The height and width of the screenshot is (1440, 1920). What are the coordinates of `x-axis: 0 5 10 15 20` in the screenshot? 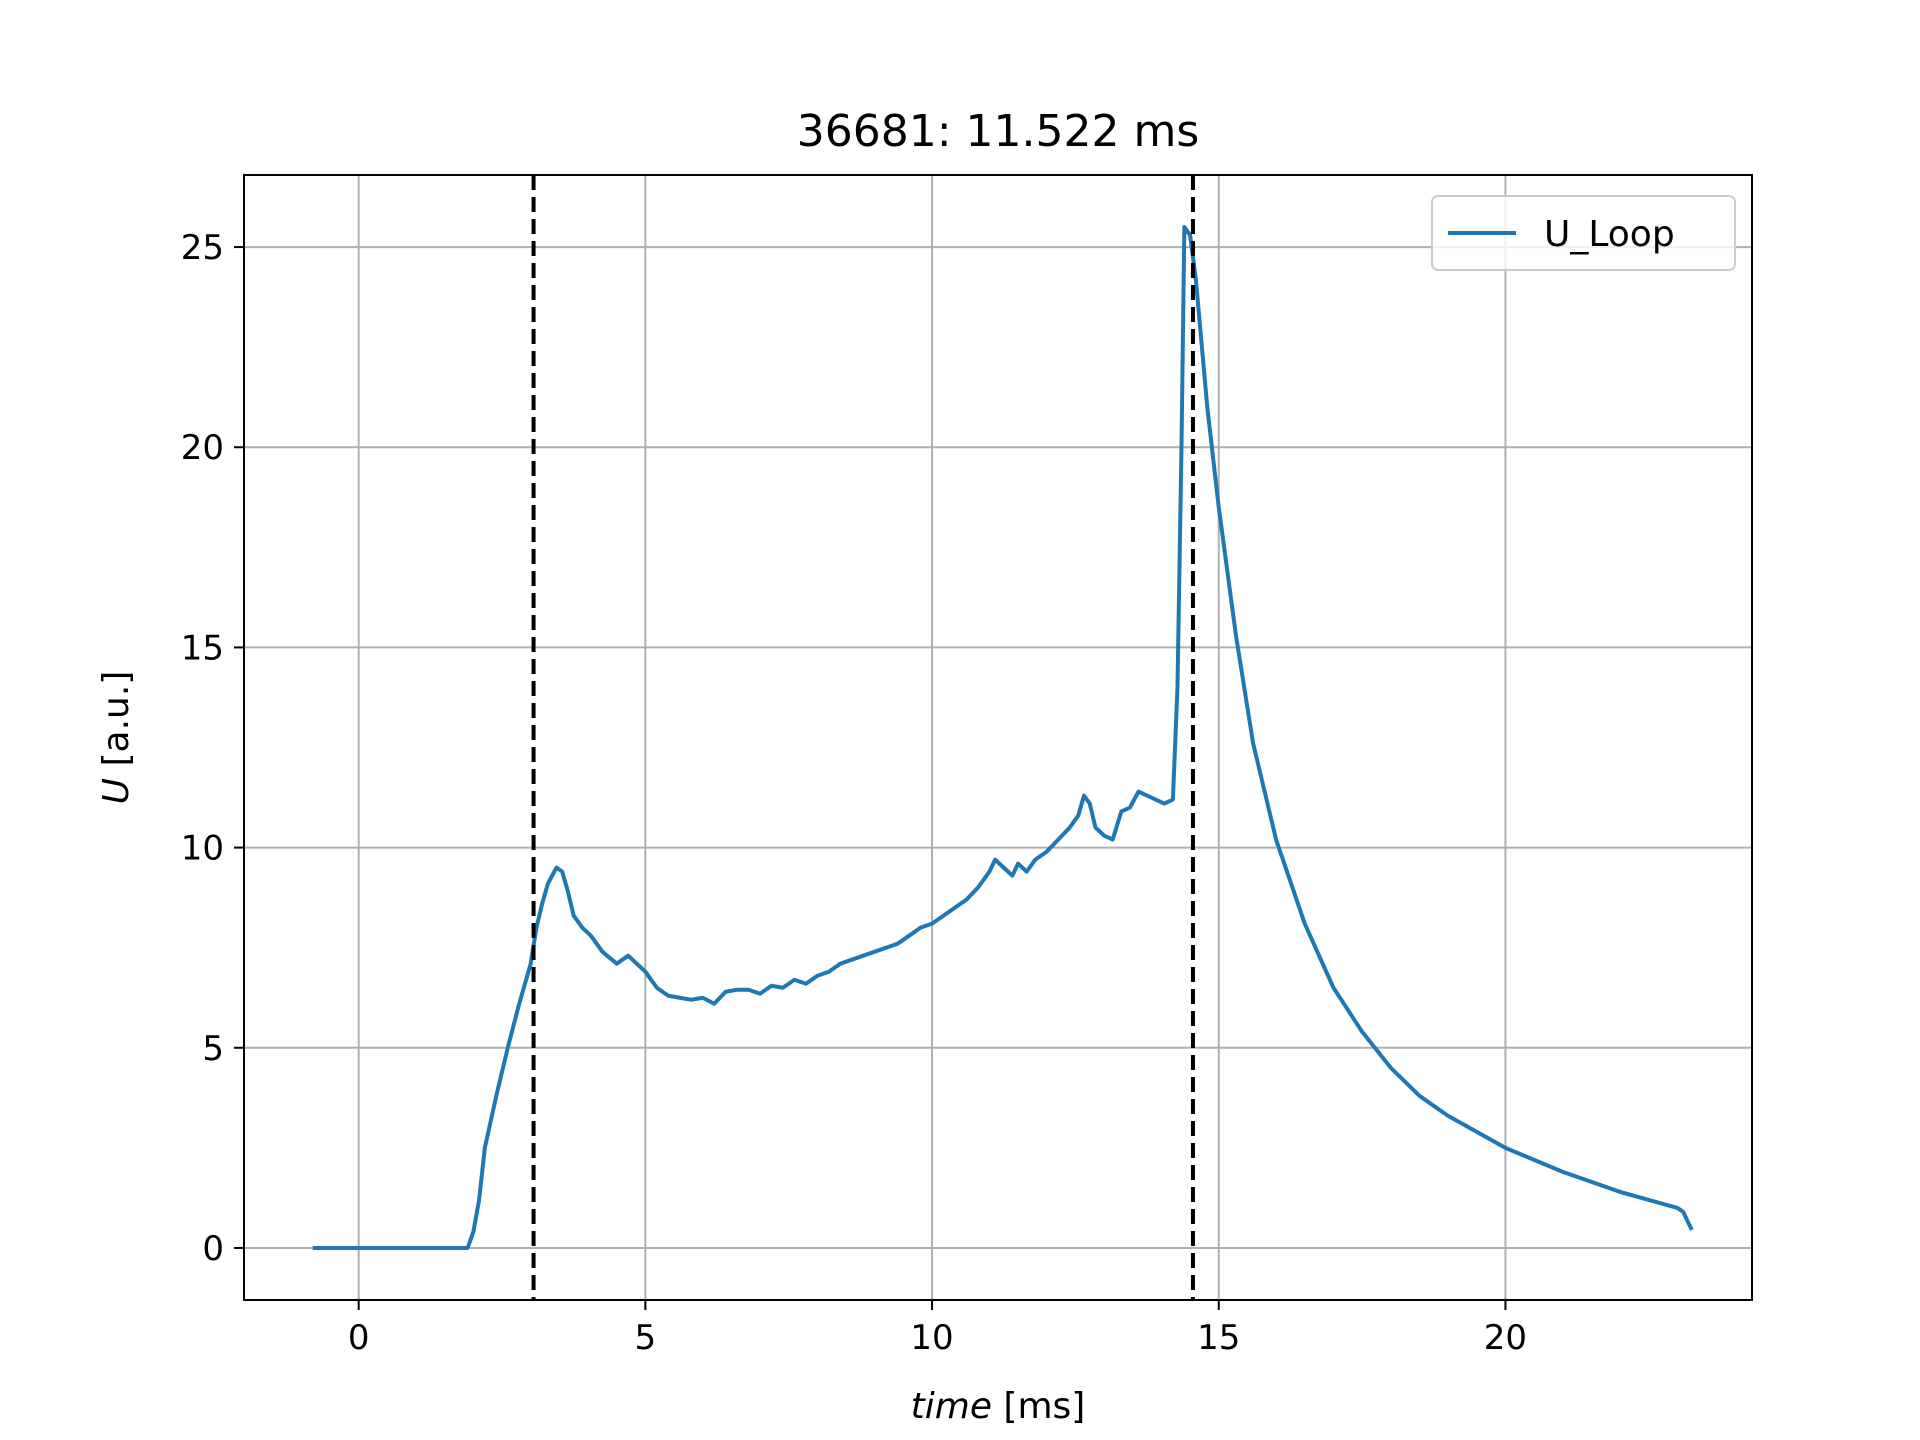 It's located at (937, 1329).